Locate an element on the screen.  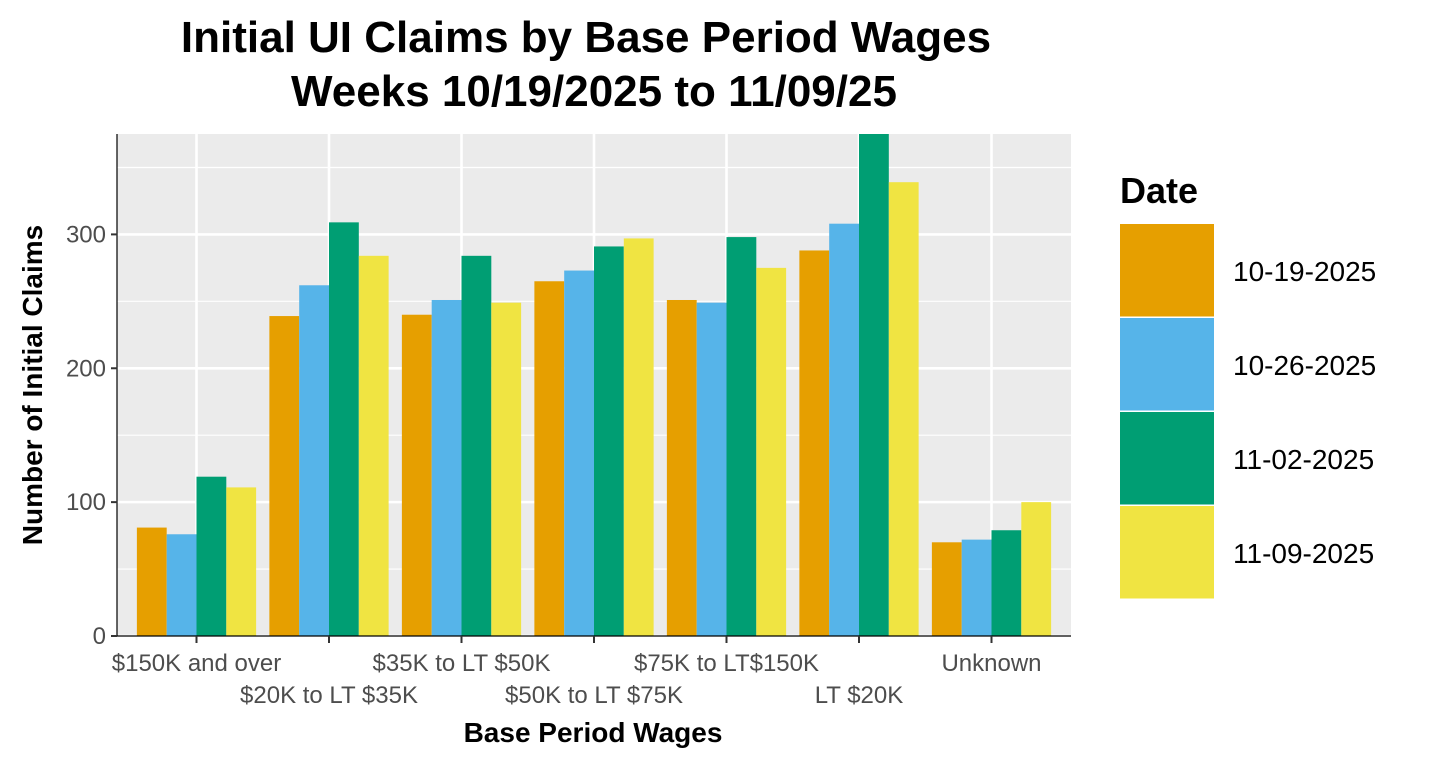
chart-title: Initial UI Claims by Base Period Wages is located at coordinates (586, 37).